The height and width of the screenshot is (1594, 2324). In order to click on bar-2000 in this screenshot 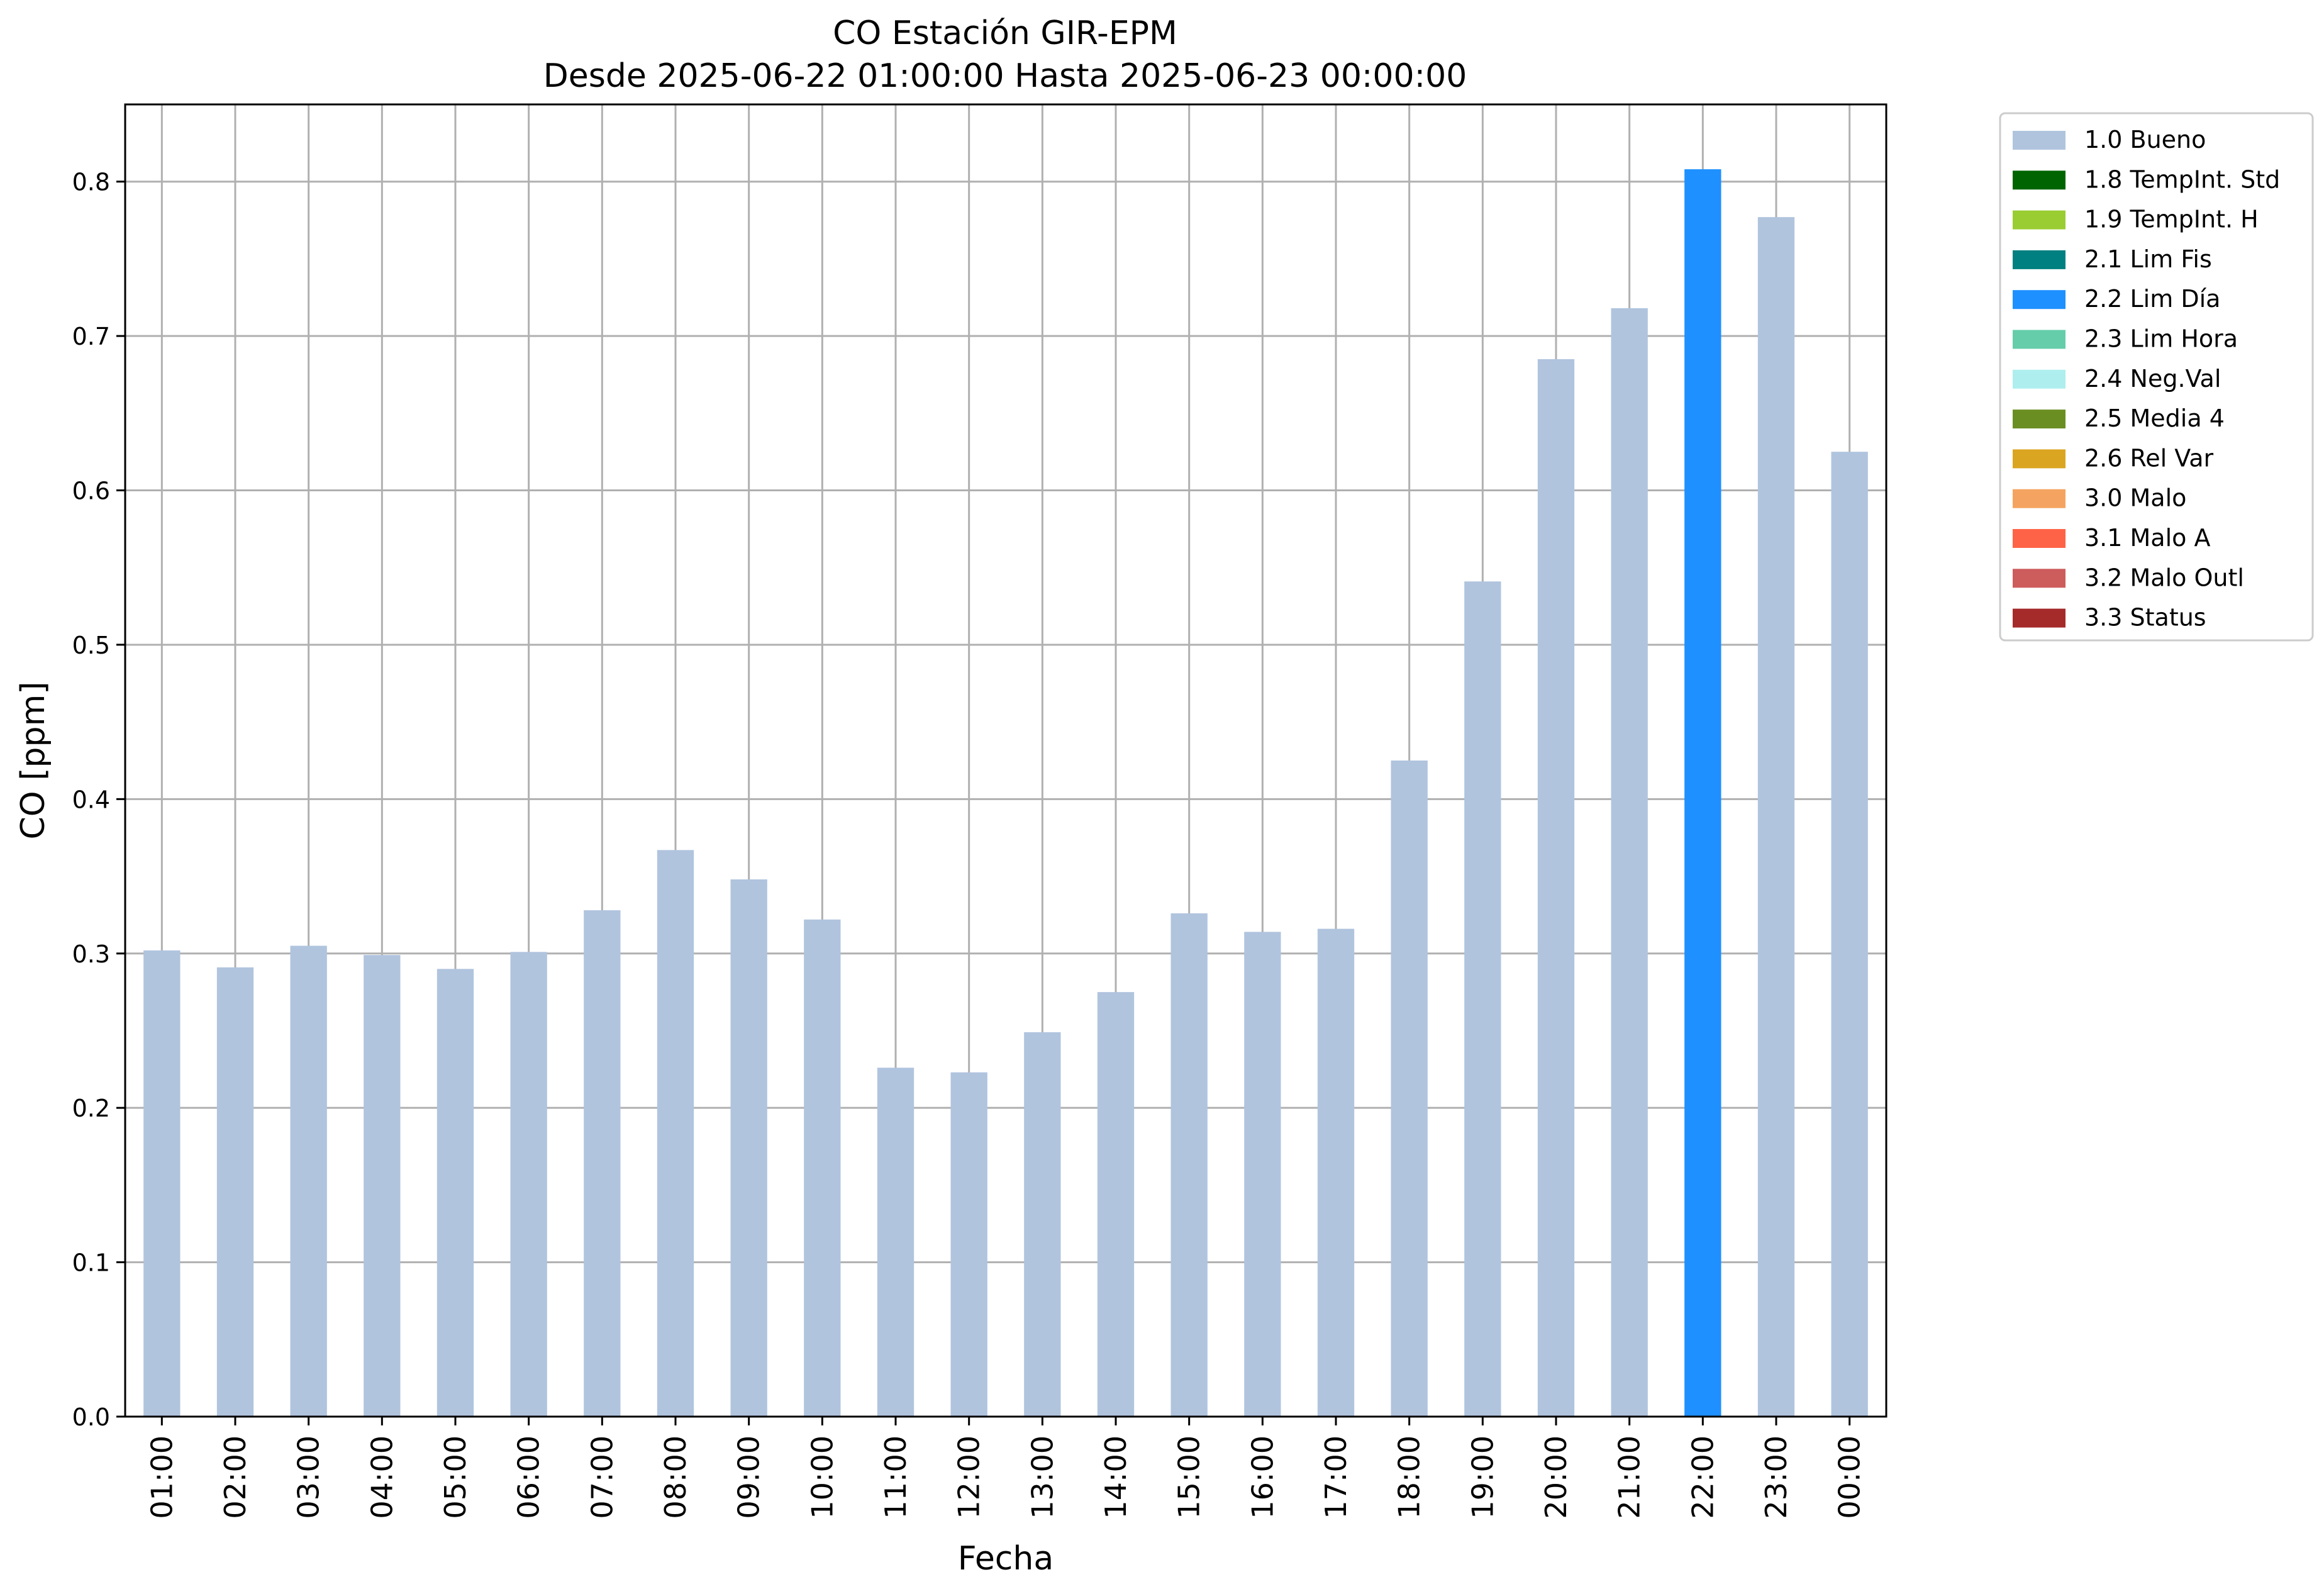, I will do `click(1556, 888)`.